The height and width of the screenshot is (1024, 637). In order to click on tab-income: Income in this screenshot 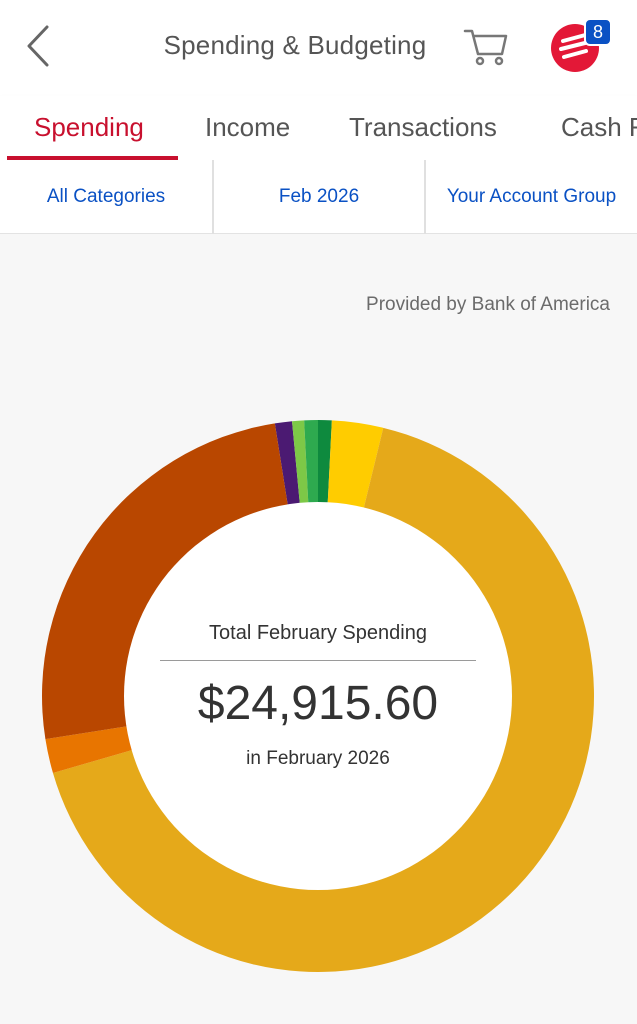, I will do `click(248, 127)`.